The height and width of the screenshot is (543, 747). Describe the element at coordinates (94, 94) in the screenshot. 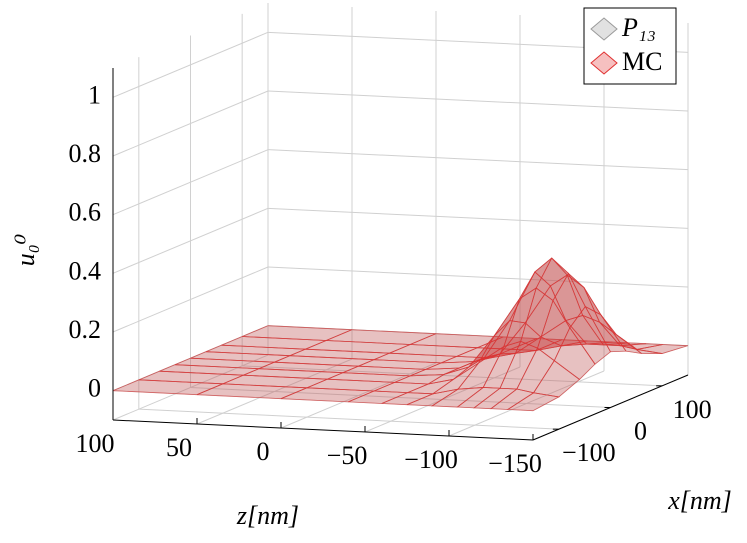

I see `y-tick-label: 1` at that location.